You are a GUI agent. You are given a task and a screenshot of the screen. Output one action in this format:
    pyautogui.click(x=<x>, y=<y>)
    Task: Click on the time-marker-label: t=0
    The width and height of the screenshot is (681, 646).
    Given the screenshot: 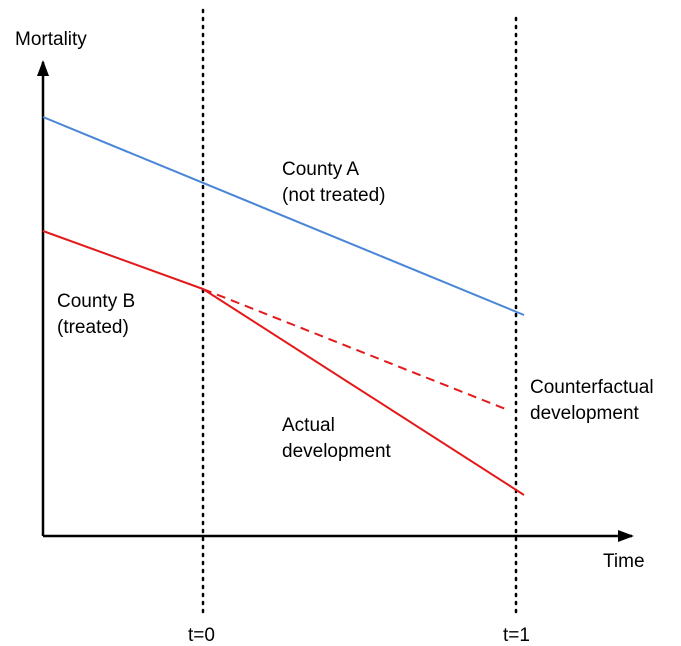 What is the action you would take?
    pyautogui.click(x=201, y=635)
    